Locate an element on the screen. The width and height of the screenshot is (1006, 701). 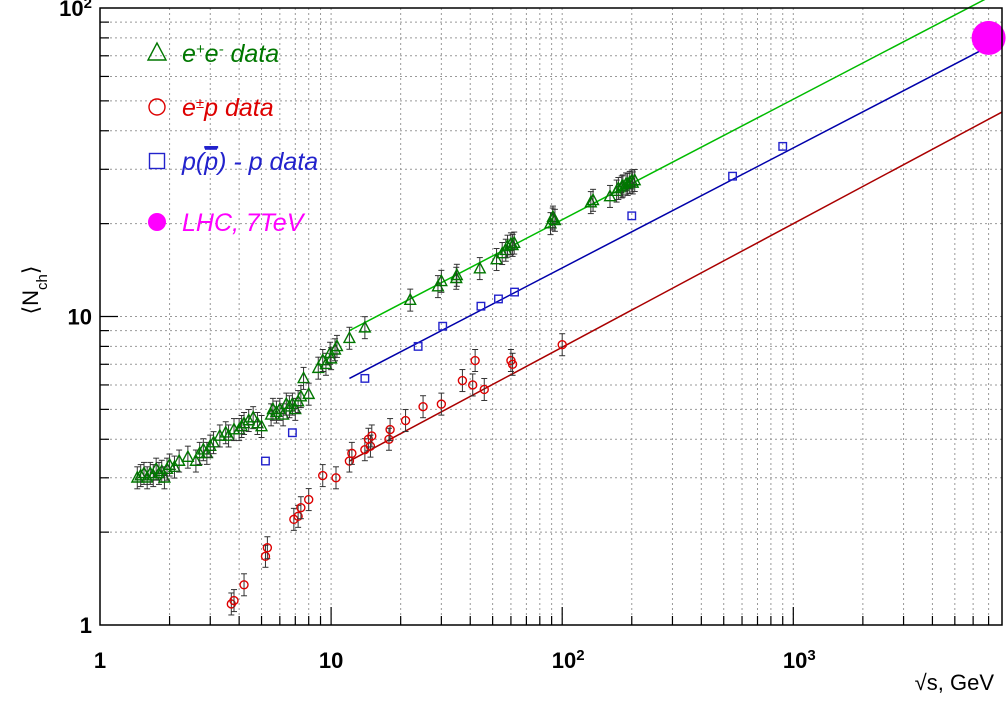
y-tick-label: 1 is located at coordinates (86, 625).